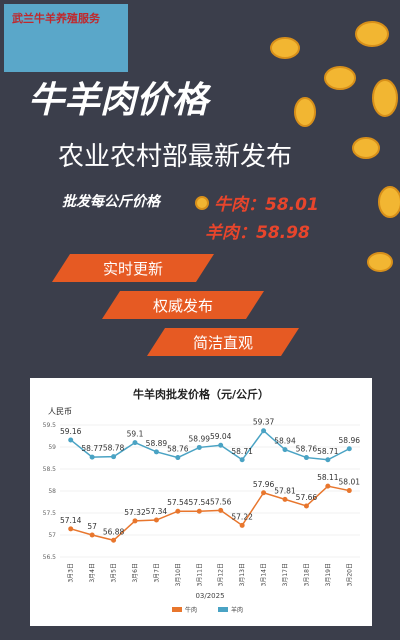 Image resolution: width=400 pixels, height=640 pixels. What do you see at coordinates (135, 512) in the screenshot?
I see `data-label: 57.32` at bounding box center [135, 512].